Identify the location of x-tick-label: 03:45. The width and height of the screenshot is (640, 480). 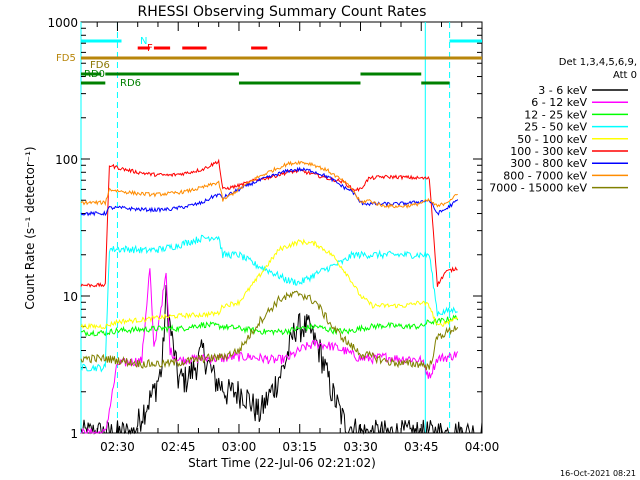
(421, 447).